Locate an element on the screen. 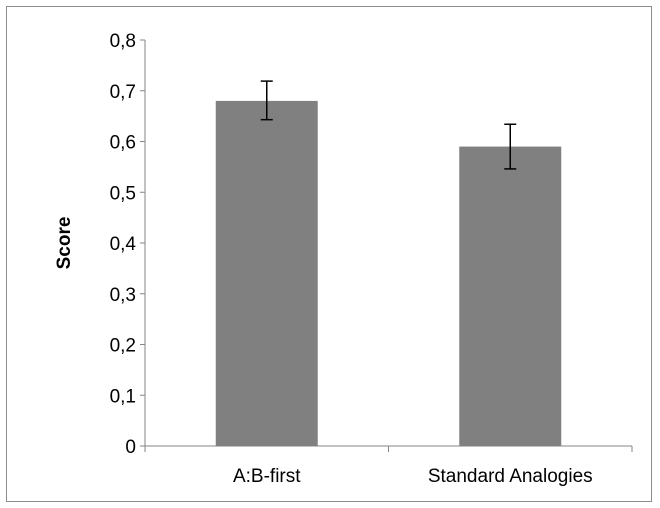 This screenshot has width=660, height=508. y-tick-label: 0,4 is located at coordinates (123, 244).